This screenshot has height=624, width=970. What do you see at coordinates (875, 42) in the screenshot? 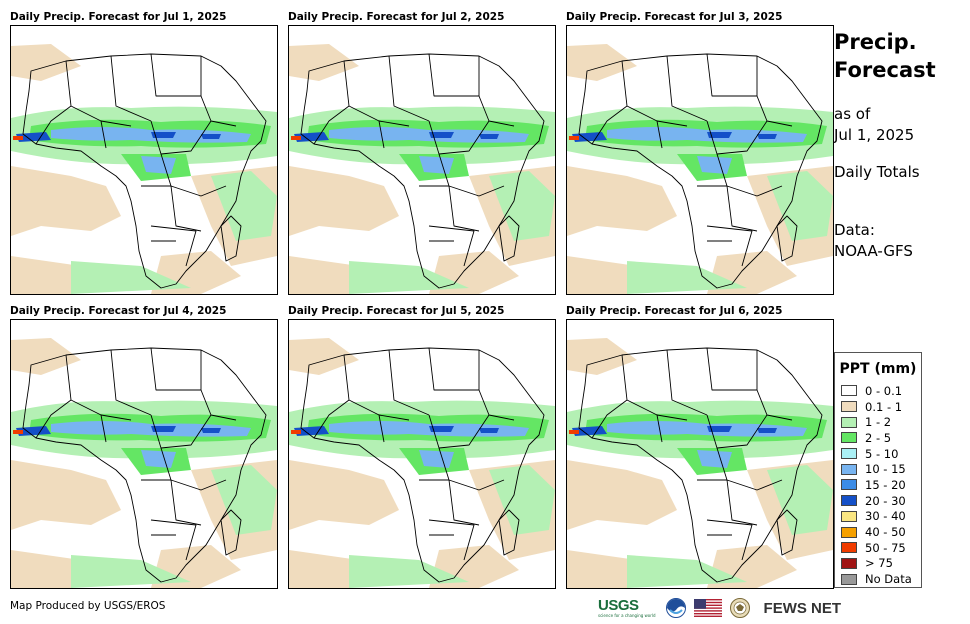
I see `sidebar-title-line1: Precip.` at bounding box center [875, 42].